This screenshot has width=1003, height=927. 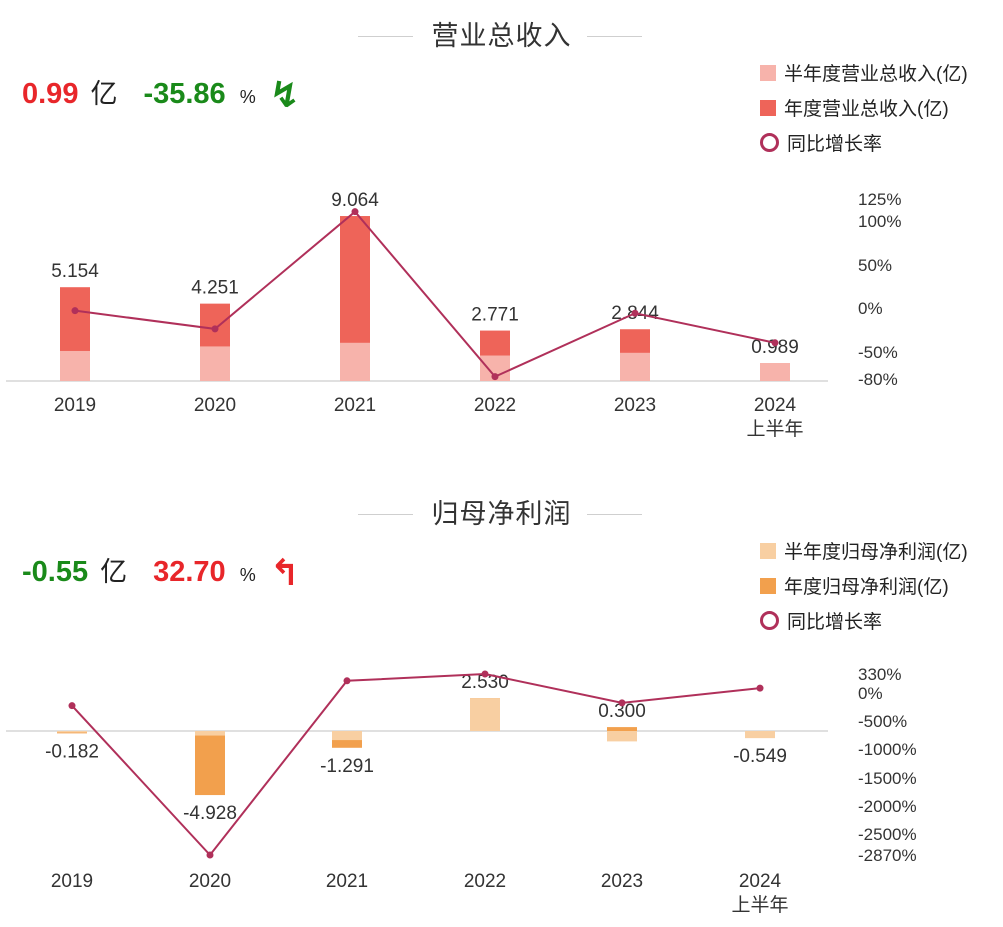 I want to click on bar-value-label: -0.182, so click(x=72, y=751).